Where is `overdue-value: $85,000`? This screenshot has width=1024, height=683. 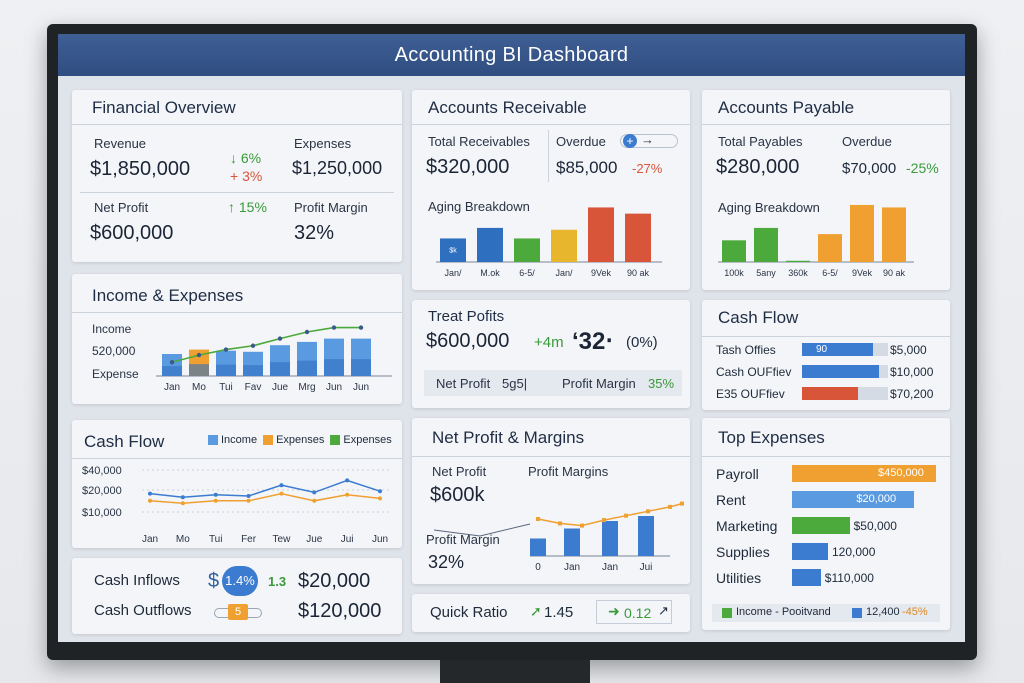
overdue-value: $85,000 is located at coordinates (587, 167).